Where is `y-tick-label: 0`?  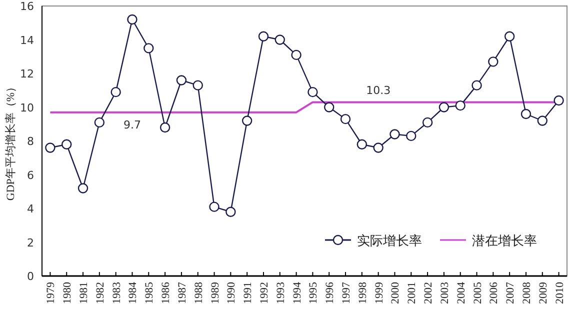 y-tick-label: 0 is located at coordinates (30, 276).